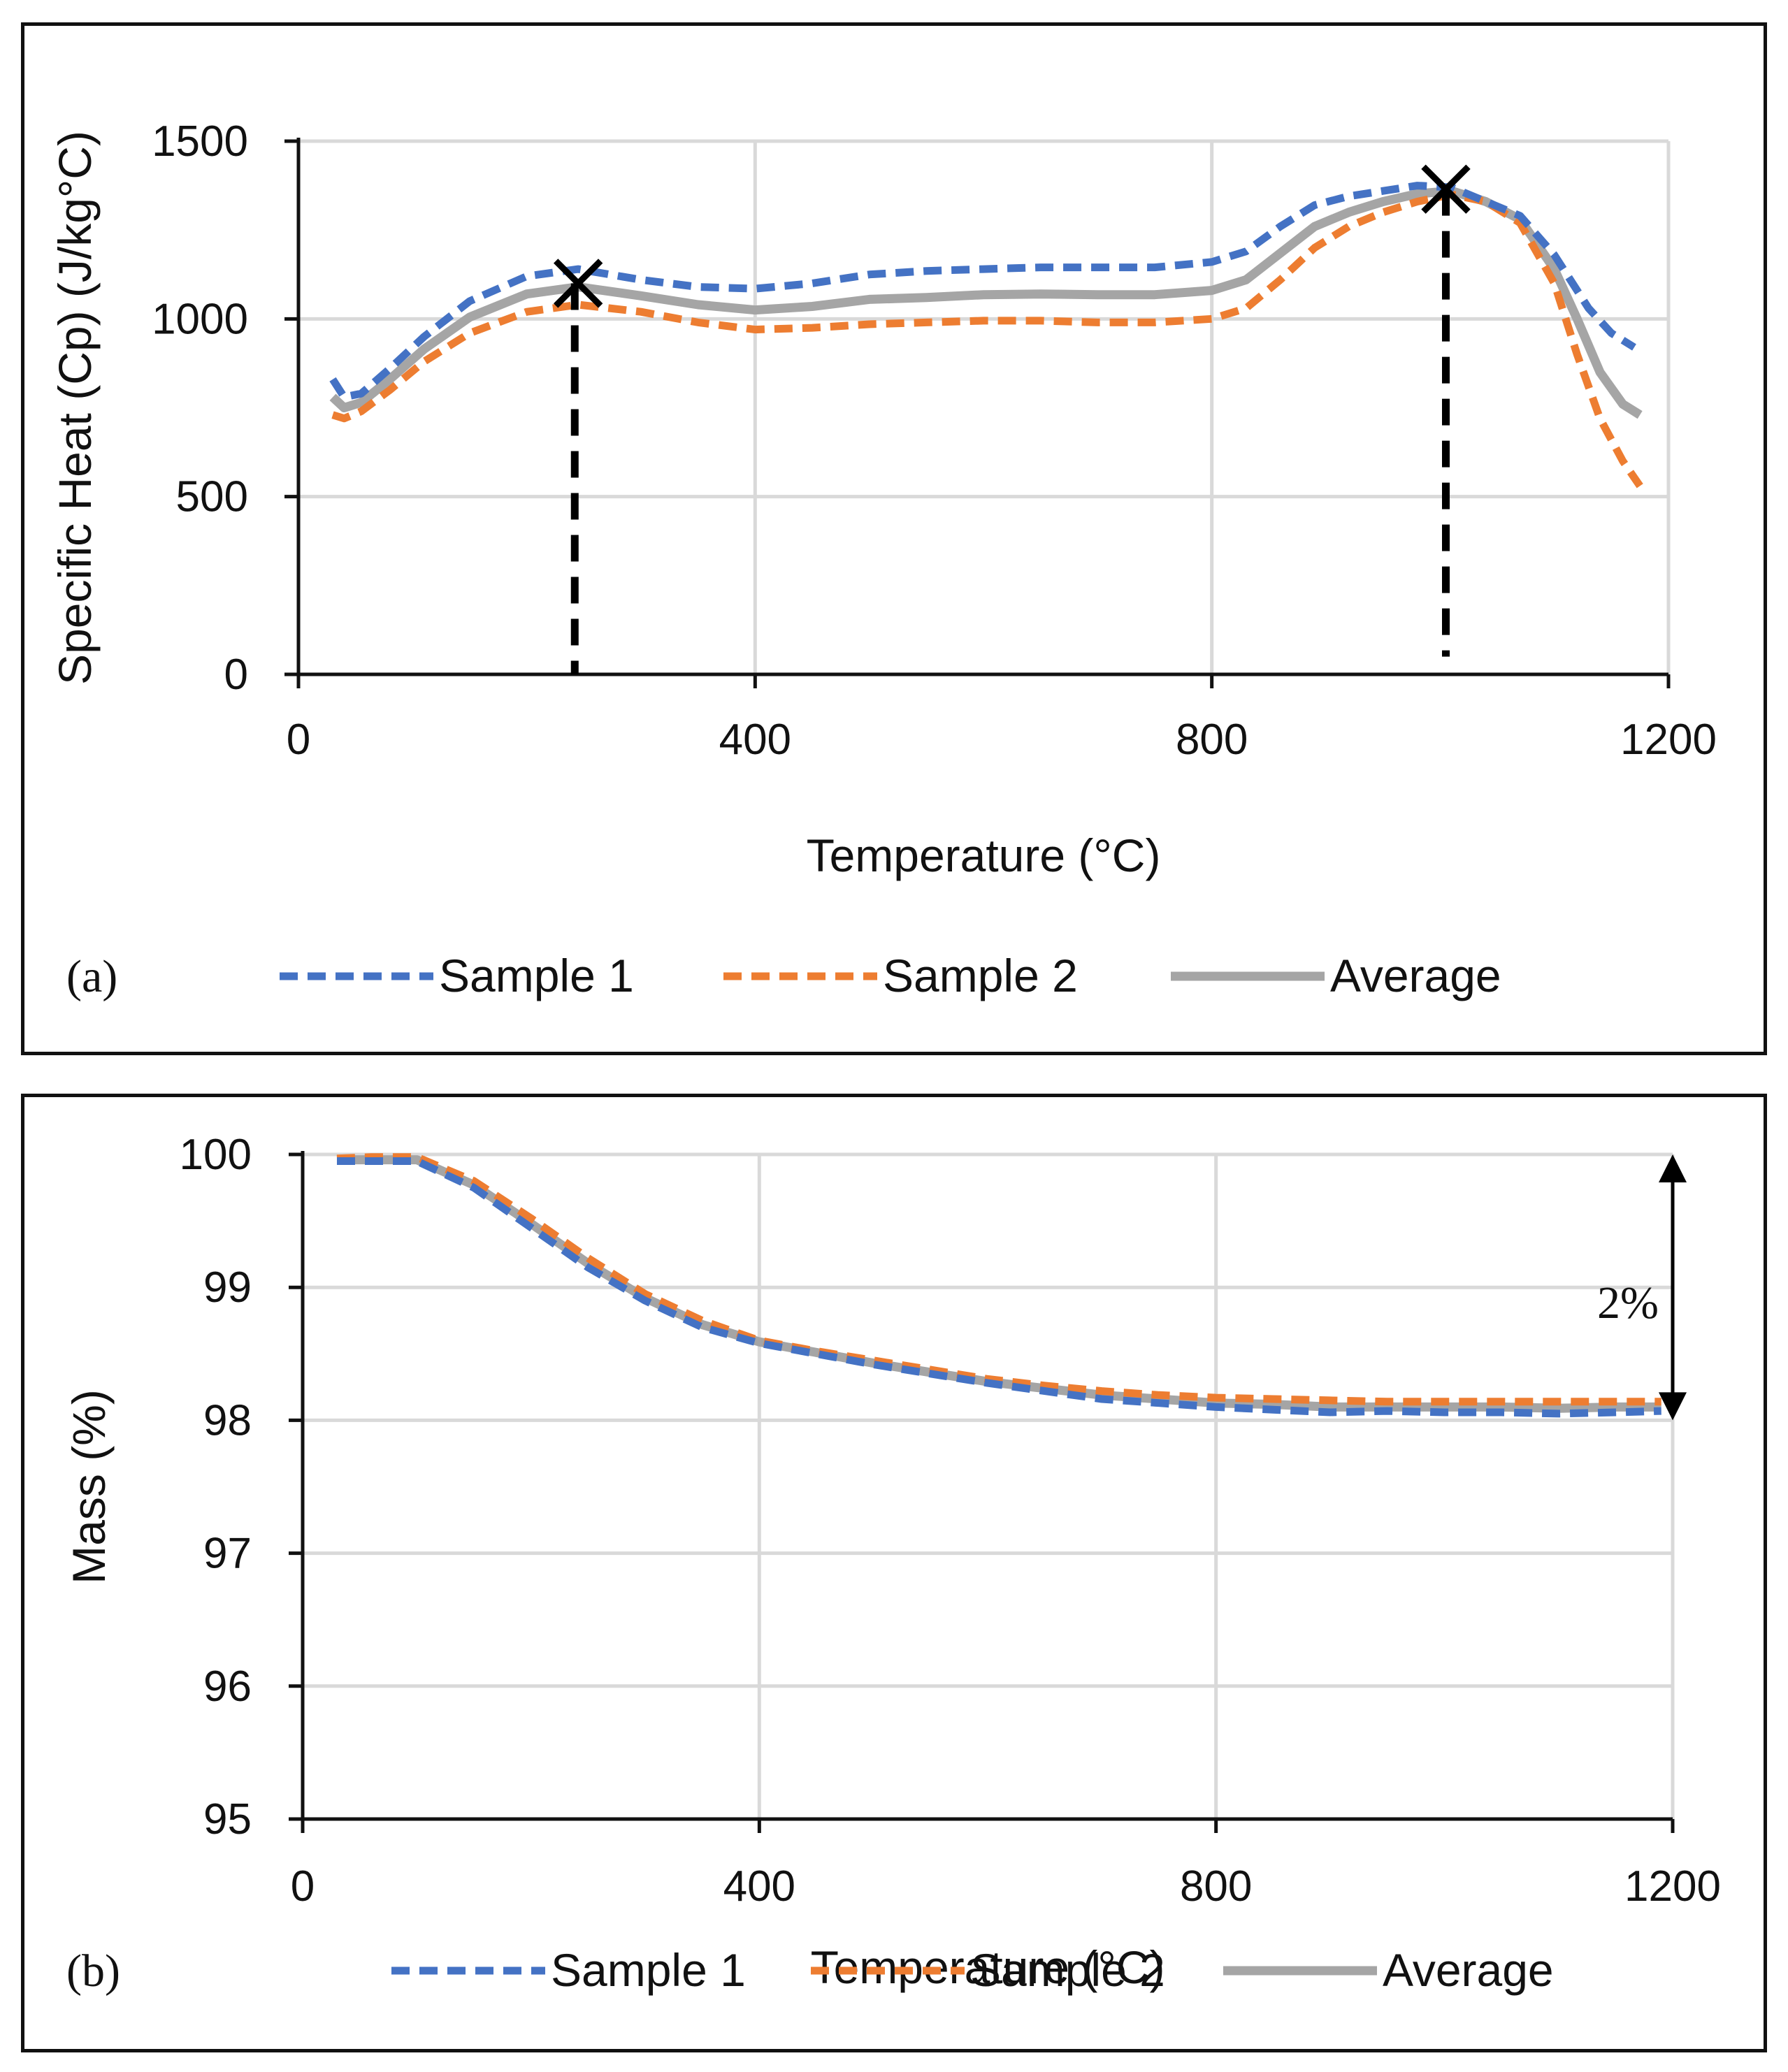 This screenshot has width=1788, height=2072. What do you see at coordinates (216, 1155) in the screenshot?
I see `y-tick-label: 100` at bounding box center [216, 1155].